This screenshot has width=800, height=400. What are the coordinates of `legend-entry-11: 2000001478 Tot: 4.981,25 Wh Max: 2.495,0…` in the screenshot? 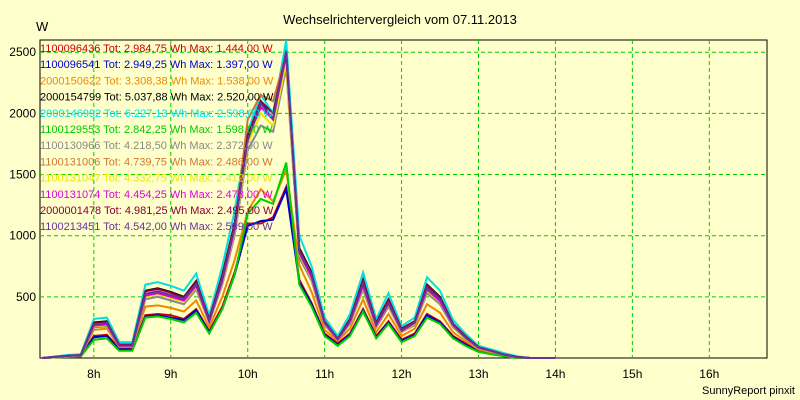 It's located at (157, 211).